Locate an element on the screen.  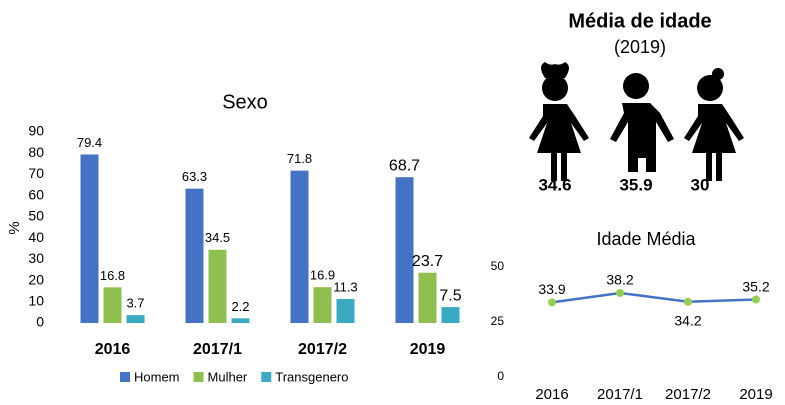
legend-label: Mulher is located at coordinates (228, 376).